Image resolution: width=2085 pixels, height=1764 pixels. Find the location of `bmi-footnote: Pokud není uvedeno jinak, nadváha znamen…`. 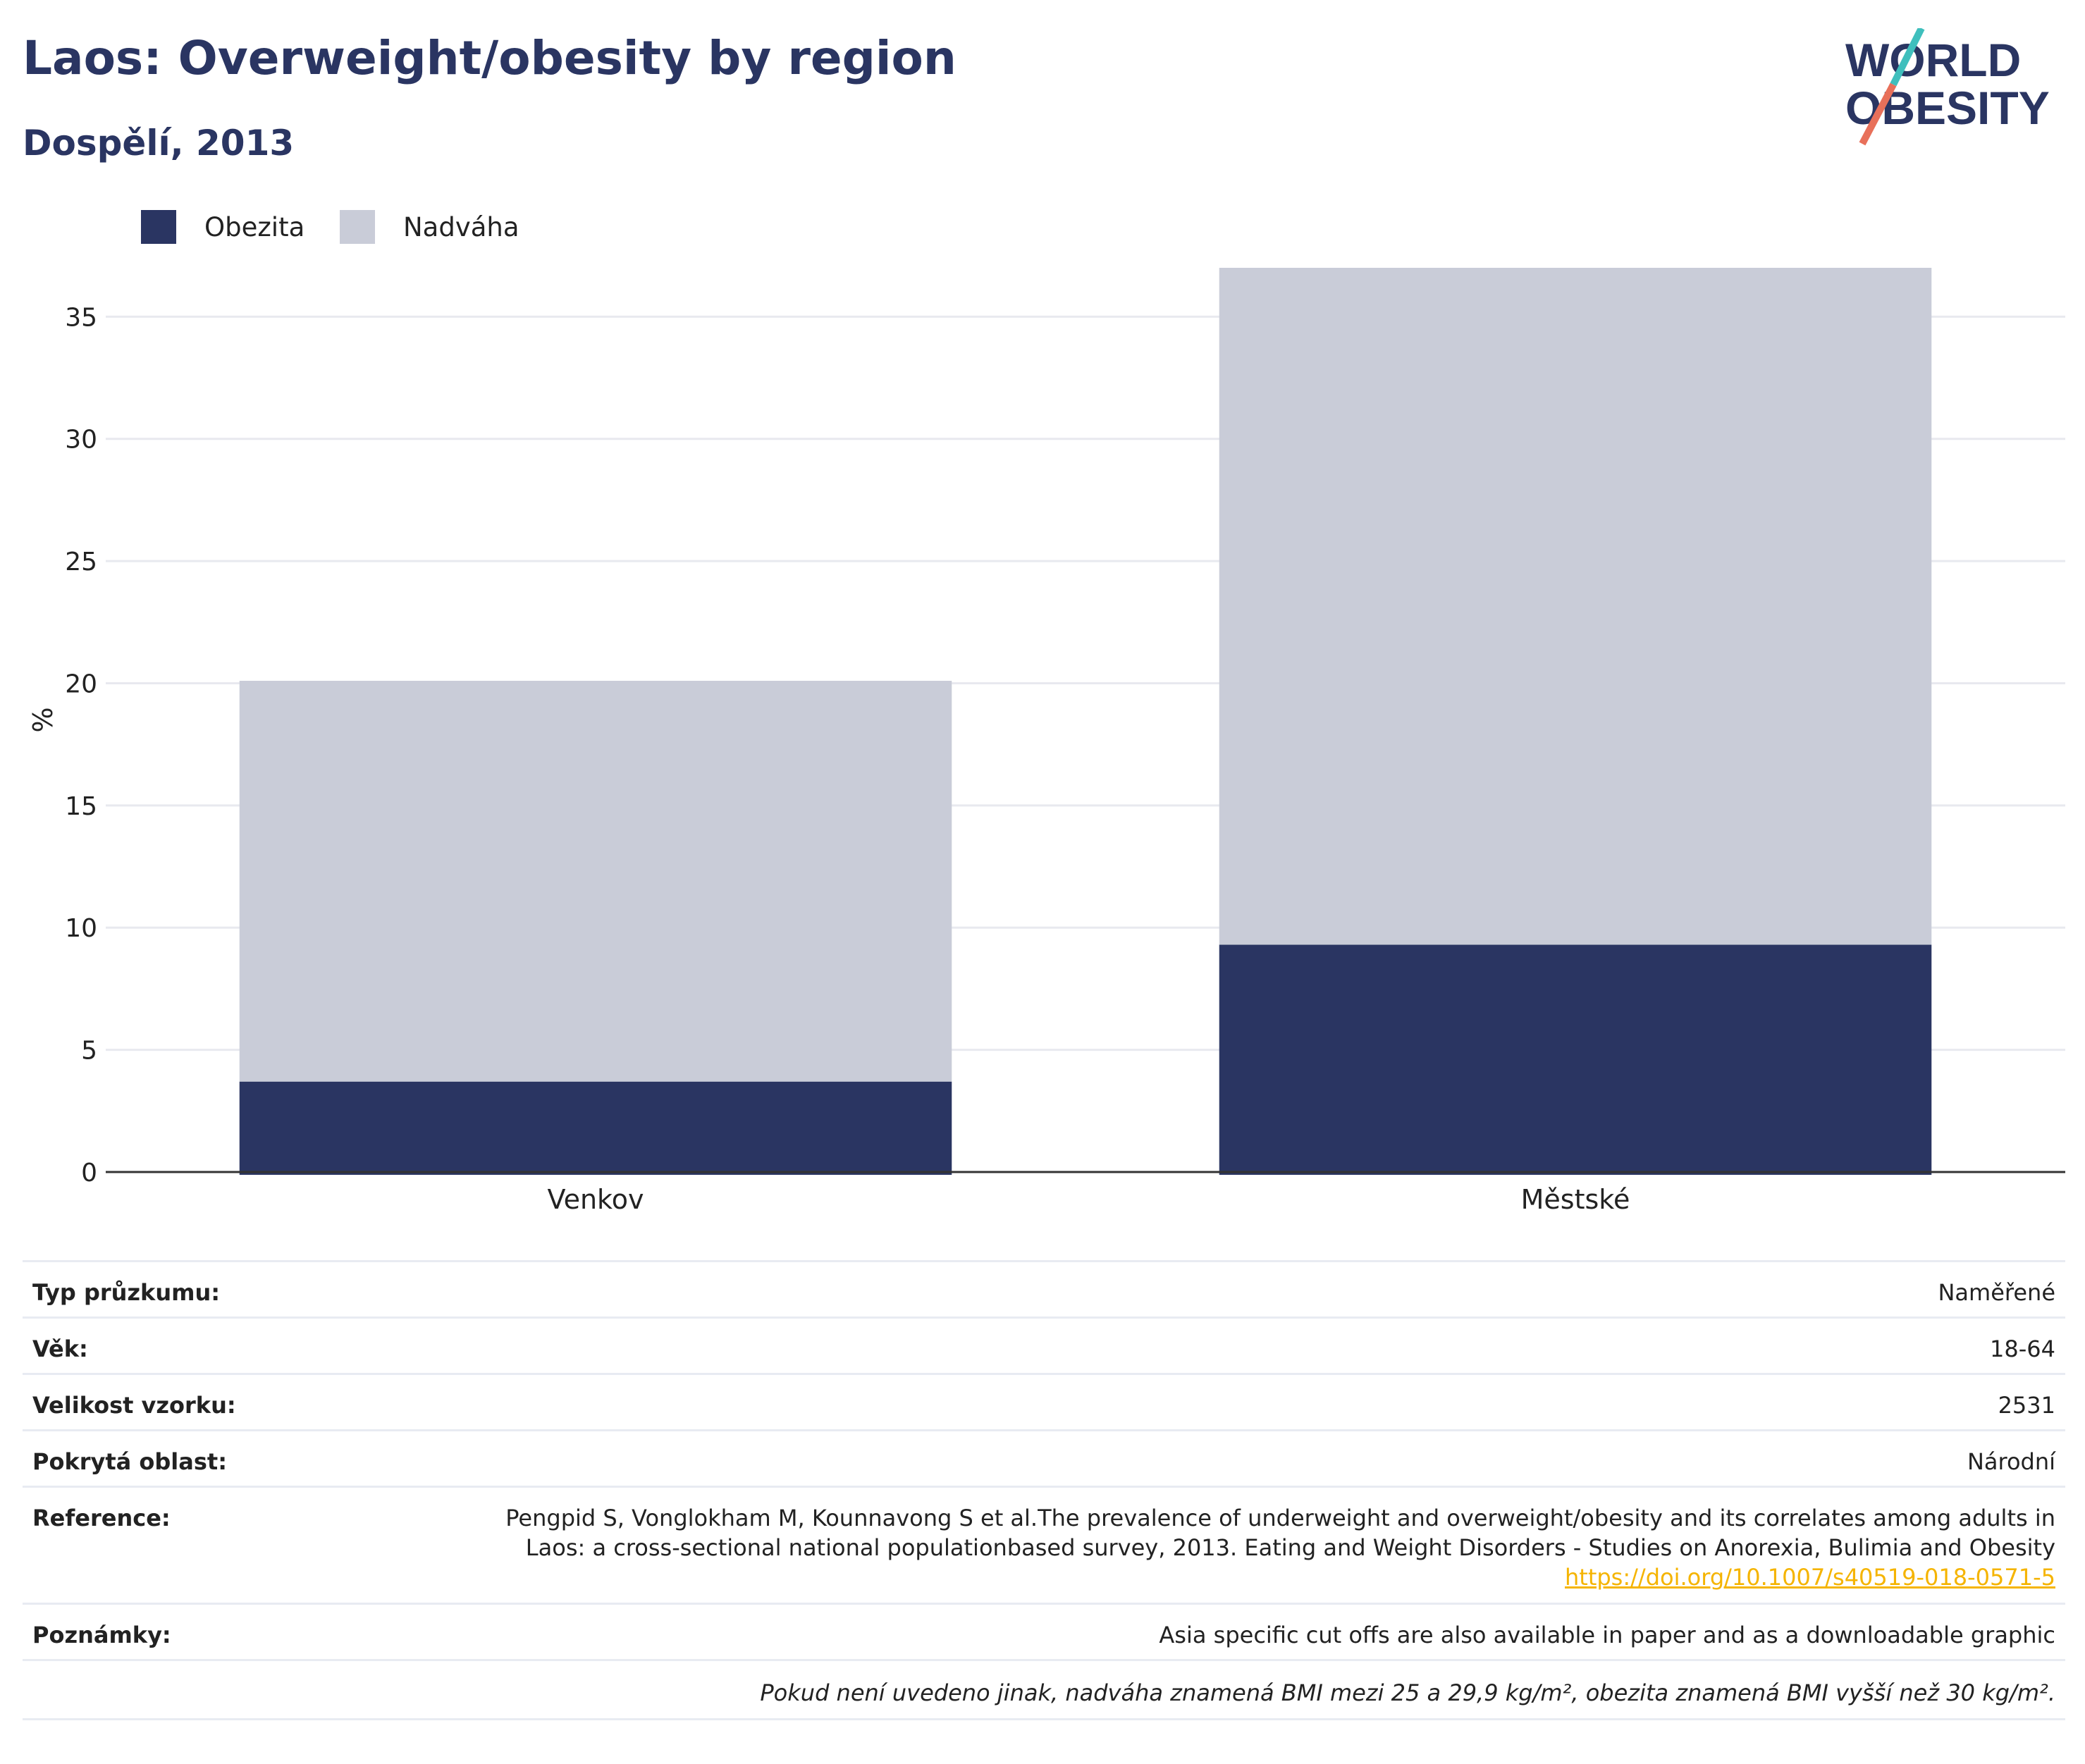

bmi-footnote: Pokud není uvedeno jinak, nadváha znamen… is located at coordinates (1044, 1689).